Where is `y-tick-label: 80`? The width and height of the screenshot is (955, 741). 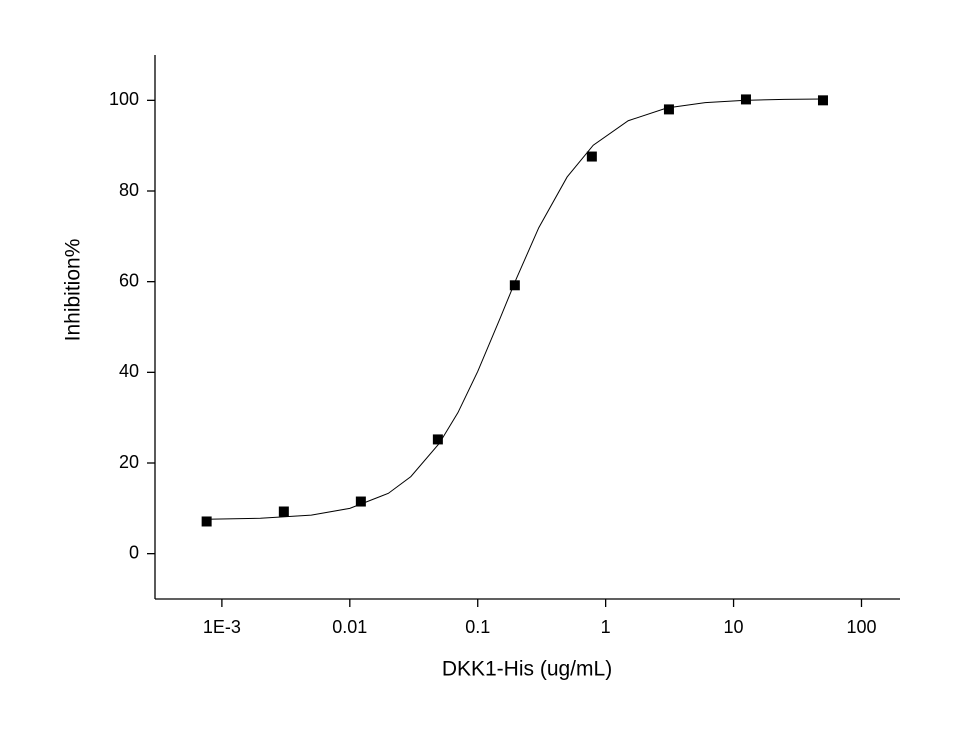
y-tick-label: 80 is located at coordinates (129, 190).